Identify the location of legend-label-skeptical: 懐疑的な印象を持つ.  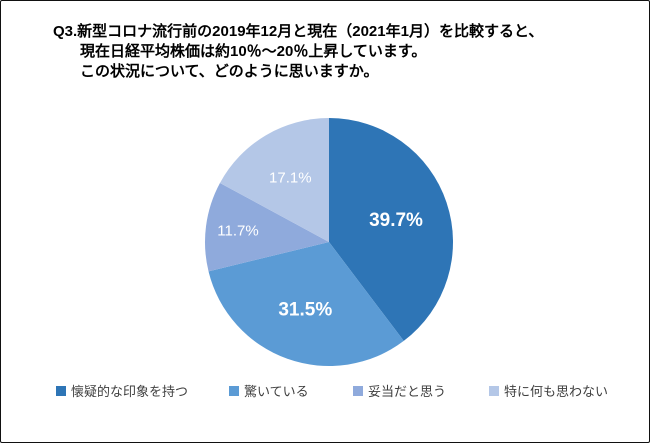
(130, 391).